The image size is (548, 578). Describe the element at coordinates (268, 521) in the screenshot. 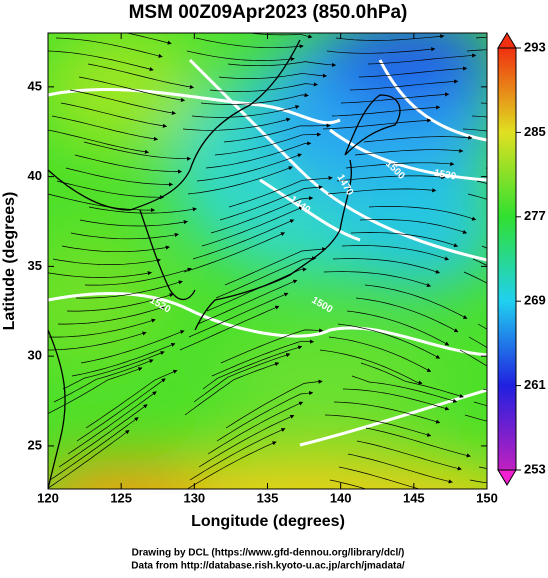

I see `x-axis-label: Longitude (degrees)` at that location.